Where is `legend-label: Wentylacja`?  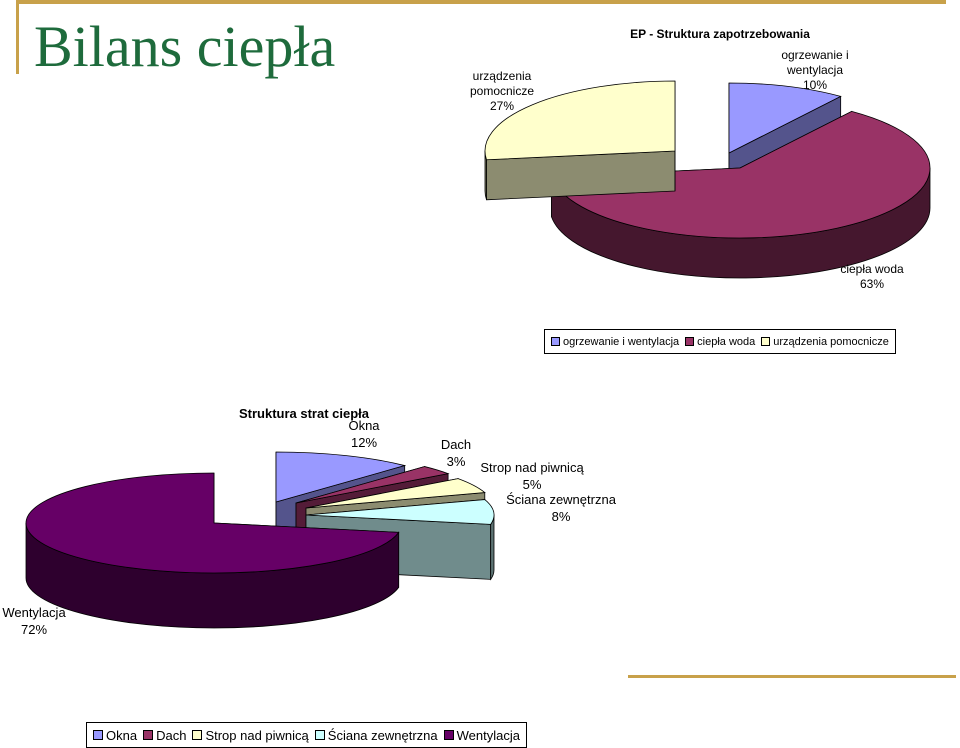 legend-label: Wentylacja is located at coordinates (488, 735).